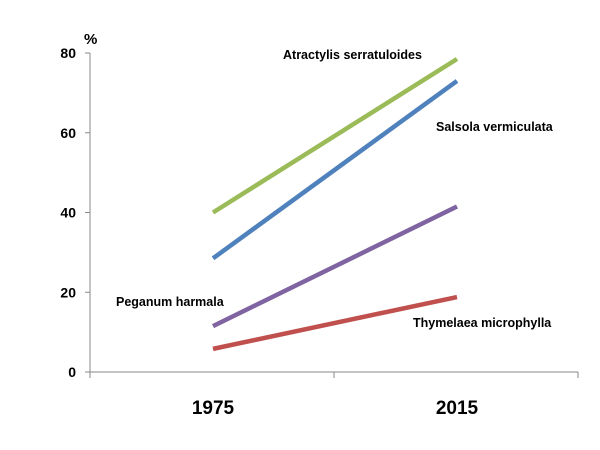 The image size is (600, 450). What do you see at coordinates (90, 39) in the screenshot?
I see `y-axis-unit-label: %` at bounding box center [90, 39].